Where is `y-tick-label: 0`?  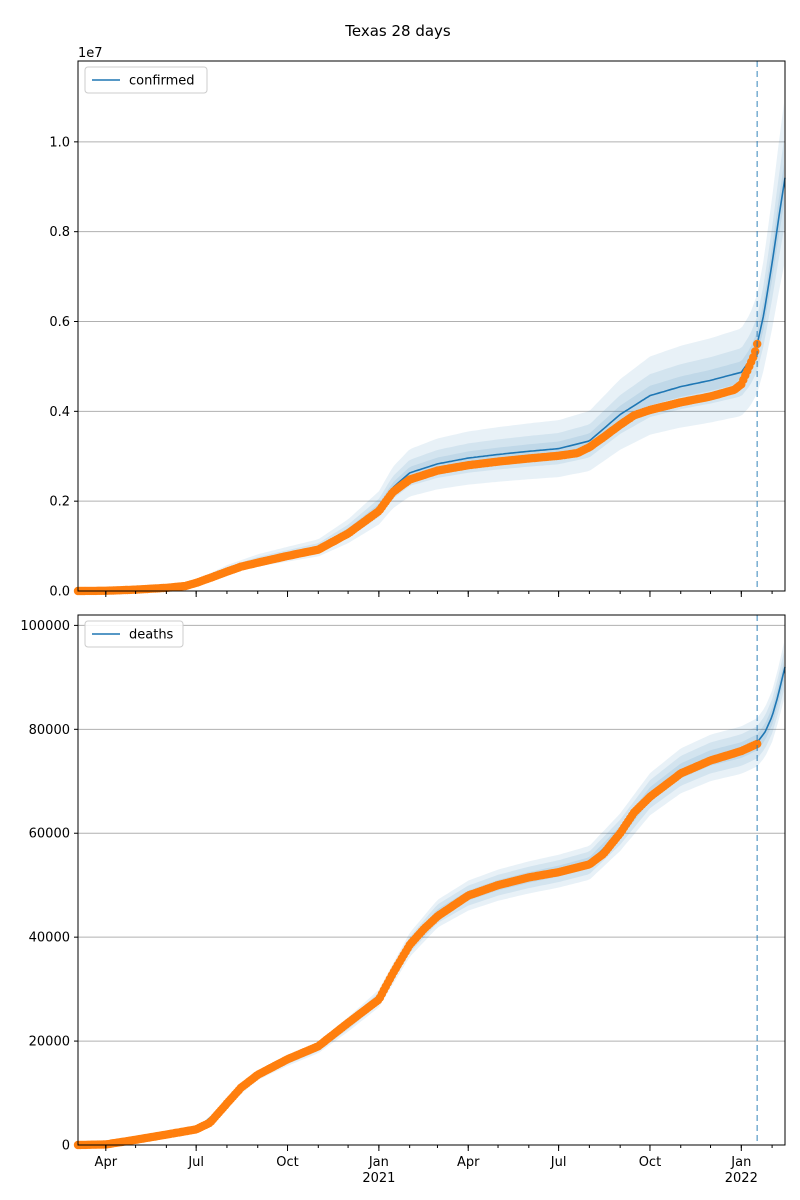 y-tick-label: 0 is located at coordinates (66, 1146).